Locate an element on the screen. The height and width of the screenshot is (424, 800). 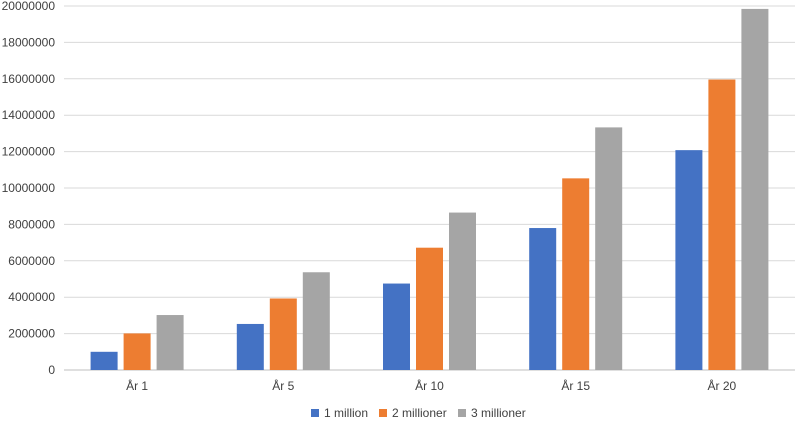
y-tick-label: 0 is located at coordinates (51, 370).